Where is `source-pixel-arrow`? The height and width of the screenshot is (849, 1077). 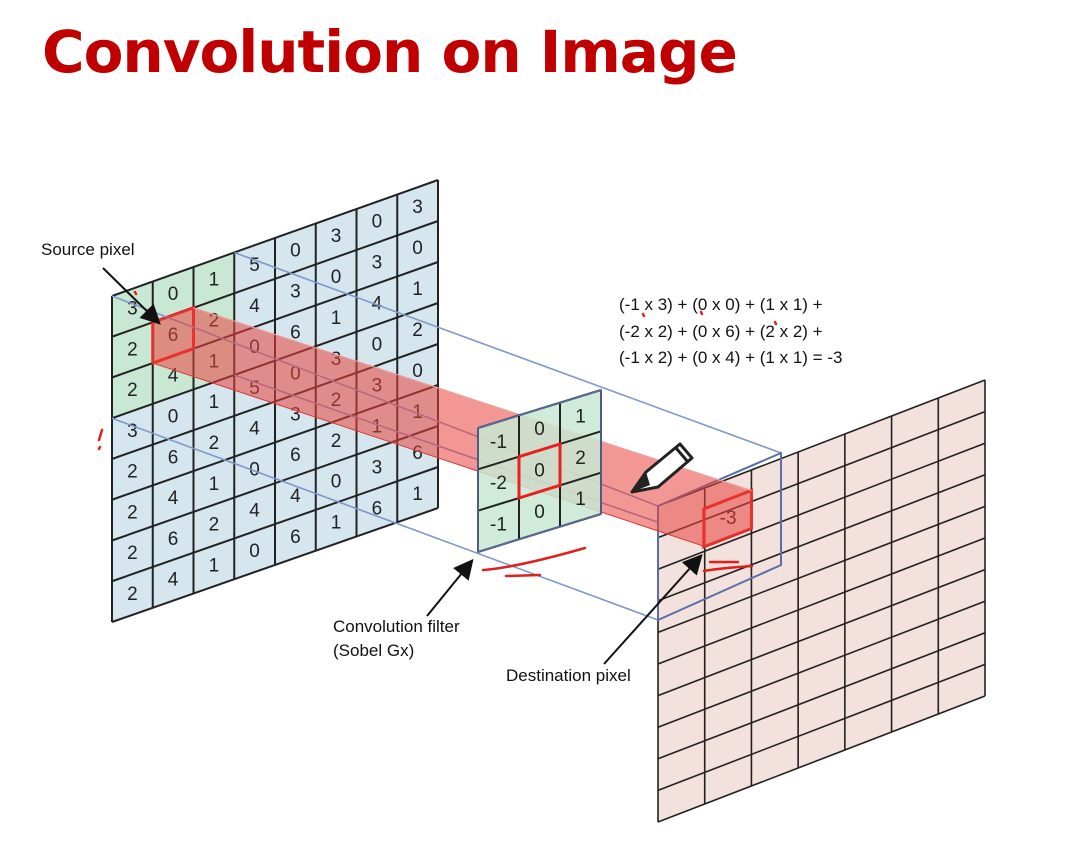 source-pixel-arrow is located at coordinates (131, 296).